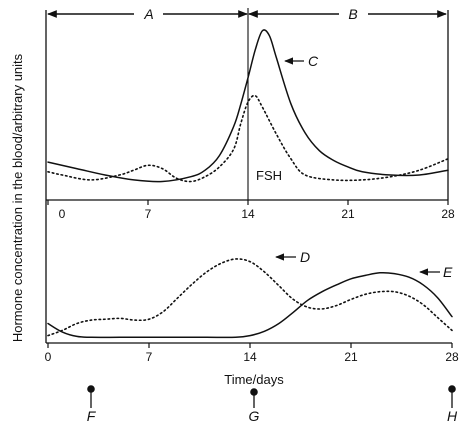 The image size is (463, 423). What do you see at coordinates (250, 305) in the screenshot?
I see `series-e-line` at bounding box center [250, 305].